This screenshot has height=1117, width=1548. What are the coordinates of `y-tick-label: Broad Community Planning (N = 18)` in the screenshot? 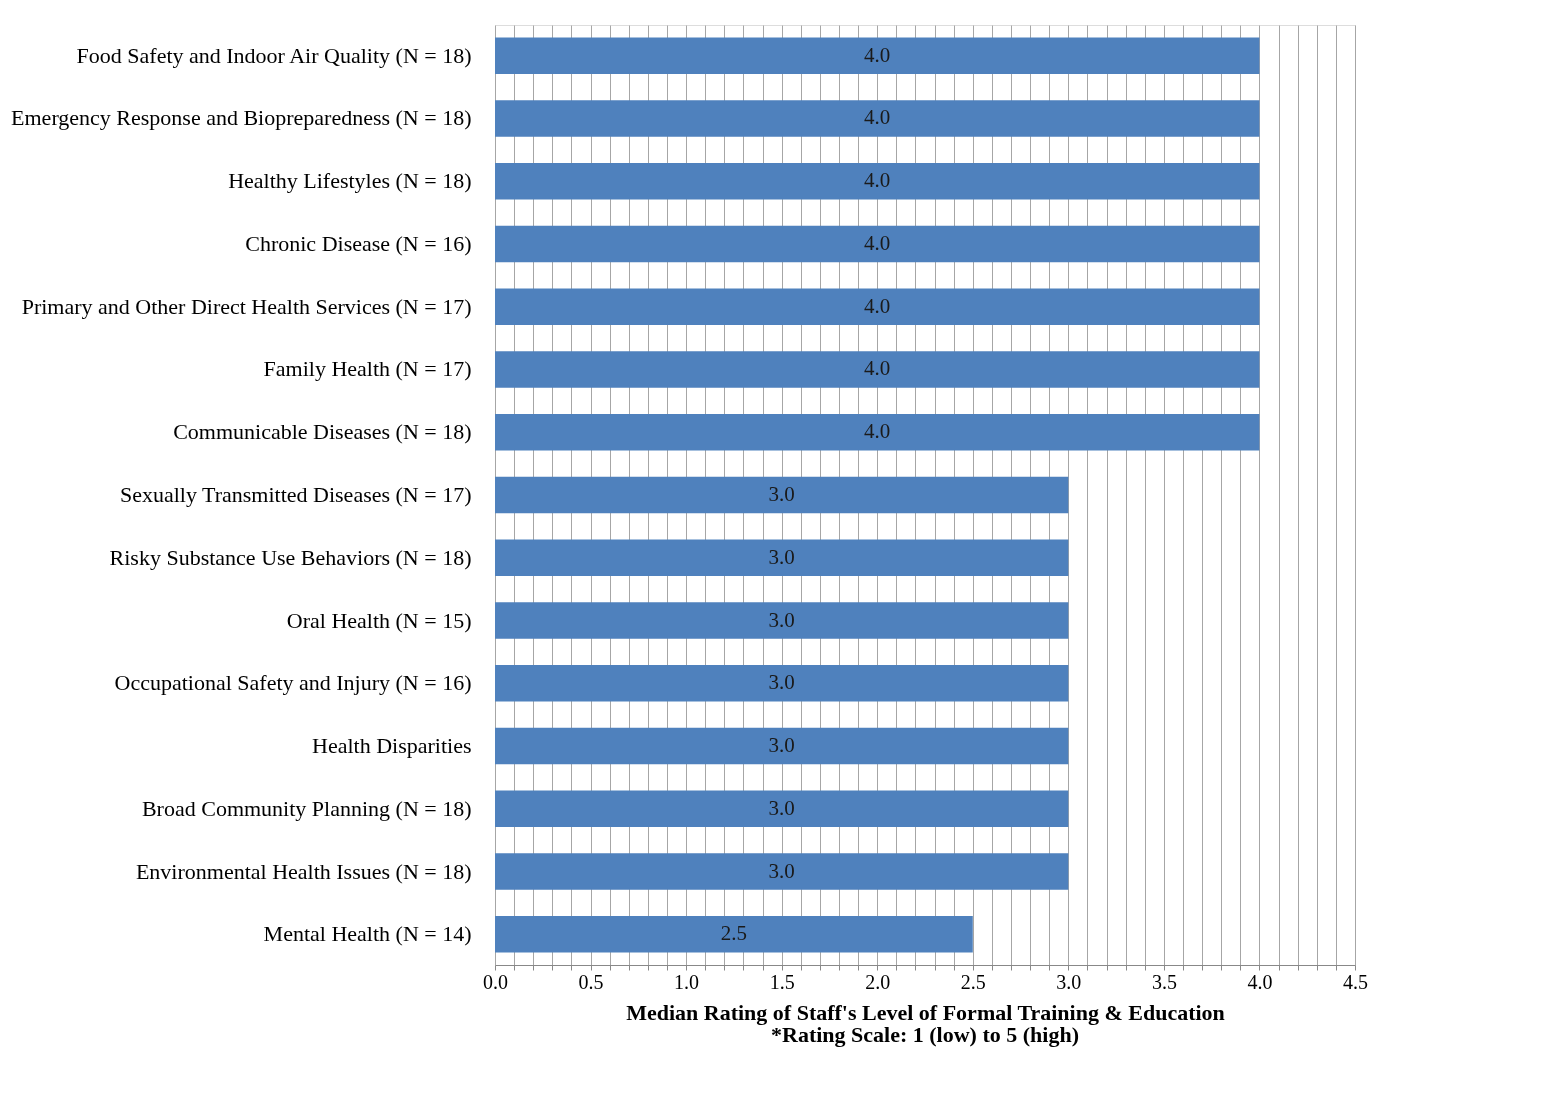 It's located at (306, 808).